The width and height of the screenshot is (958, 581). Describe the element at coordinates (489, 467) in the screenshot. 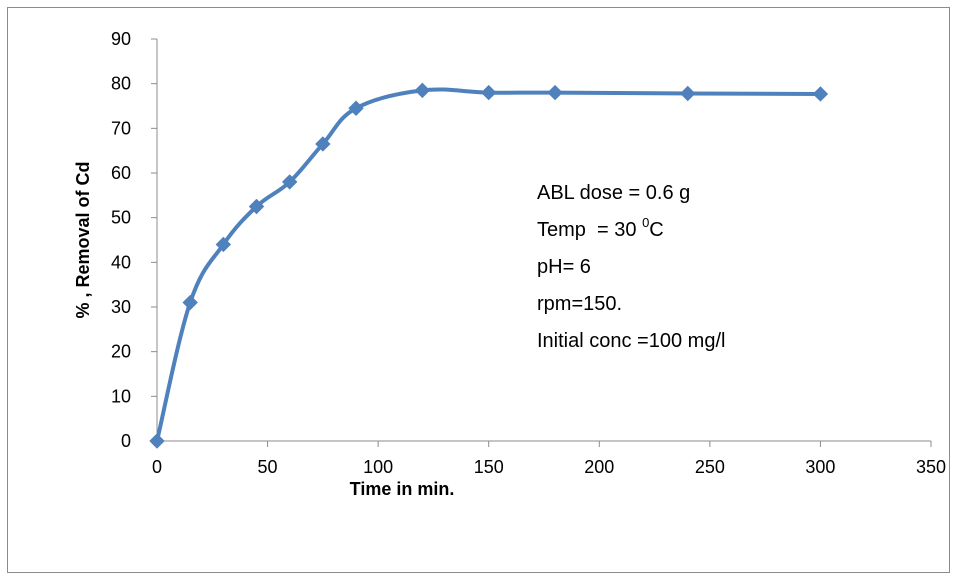

I see `x-tick-label: 150` at that location.